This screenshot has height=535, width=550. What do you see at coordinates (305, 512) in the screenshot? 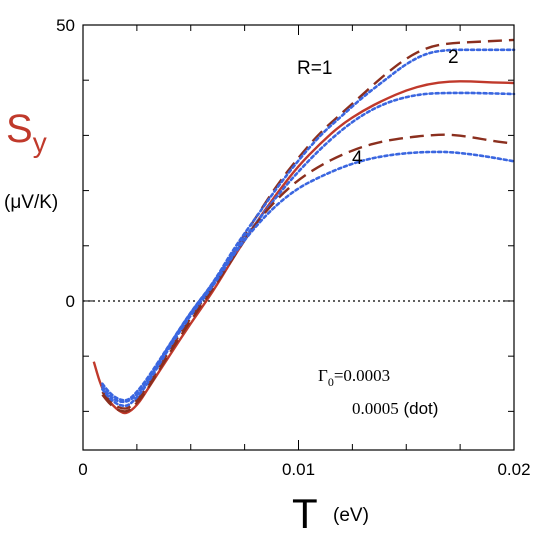
I see `x-axis-label: T` at bounding box center [305, 512].